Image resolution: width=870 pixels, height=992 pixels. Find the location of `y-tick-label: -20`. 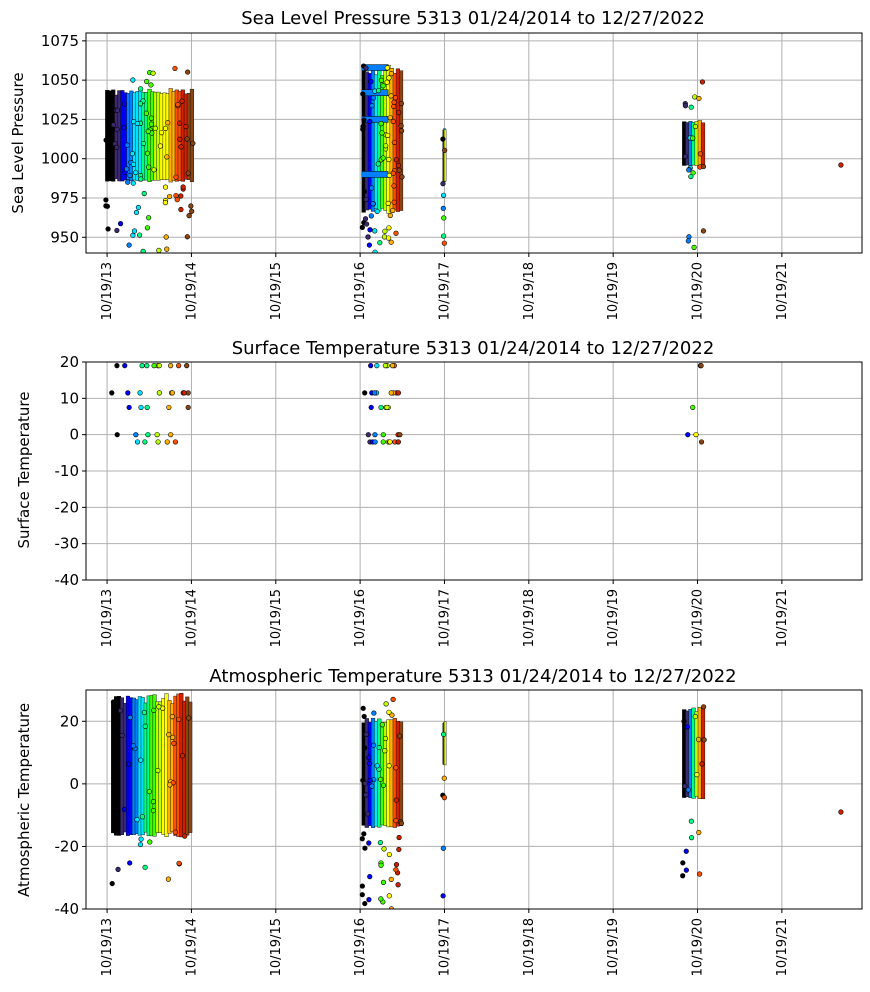

y-tick-label: -20 is located at coordinates (67, 846).